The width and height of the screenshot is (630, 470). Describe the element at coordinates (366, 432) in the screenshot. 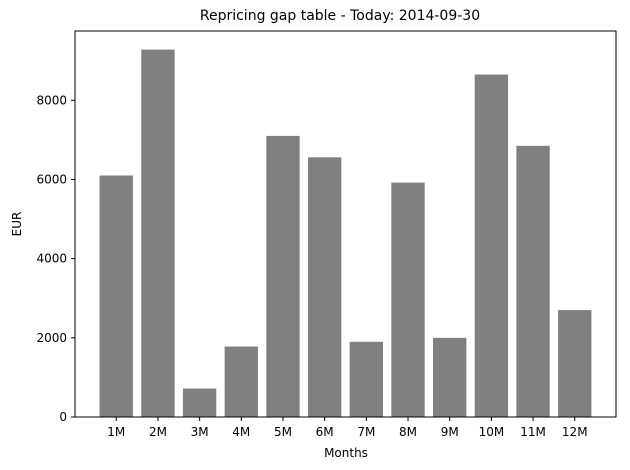

I see `x-tick-label: 7M` at that location.